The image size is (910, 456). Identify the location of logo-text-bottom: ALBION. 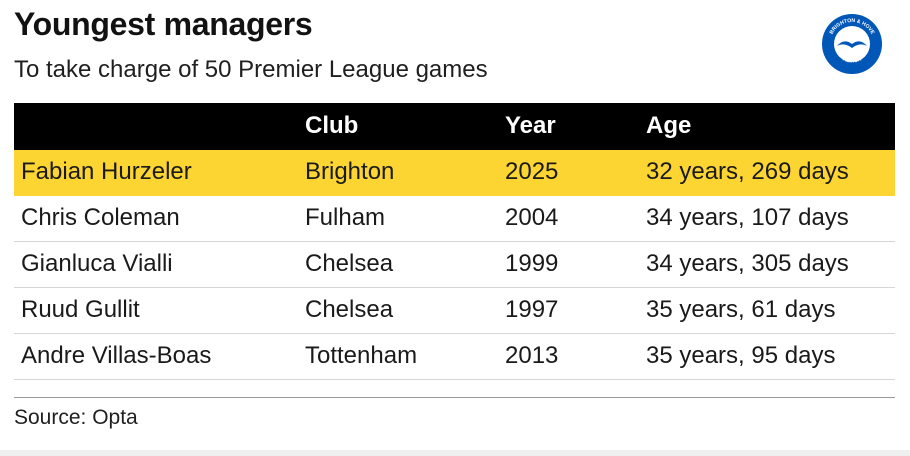
(852, 60).